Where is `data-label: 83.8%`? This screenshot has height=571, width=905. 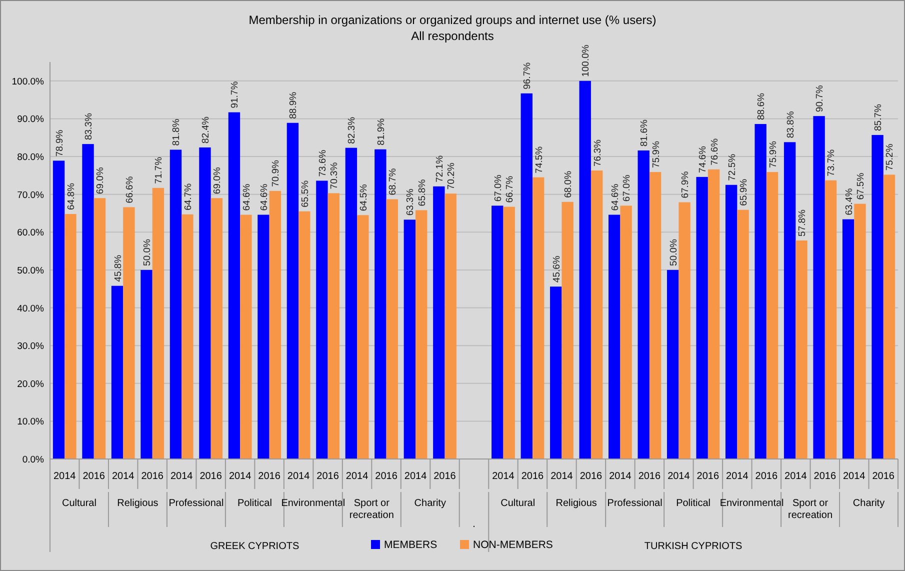 data-label: 83.8% is located at coordinates (790, 124).